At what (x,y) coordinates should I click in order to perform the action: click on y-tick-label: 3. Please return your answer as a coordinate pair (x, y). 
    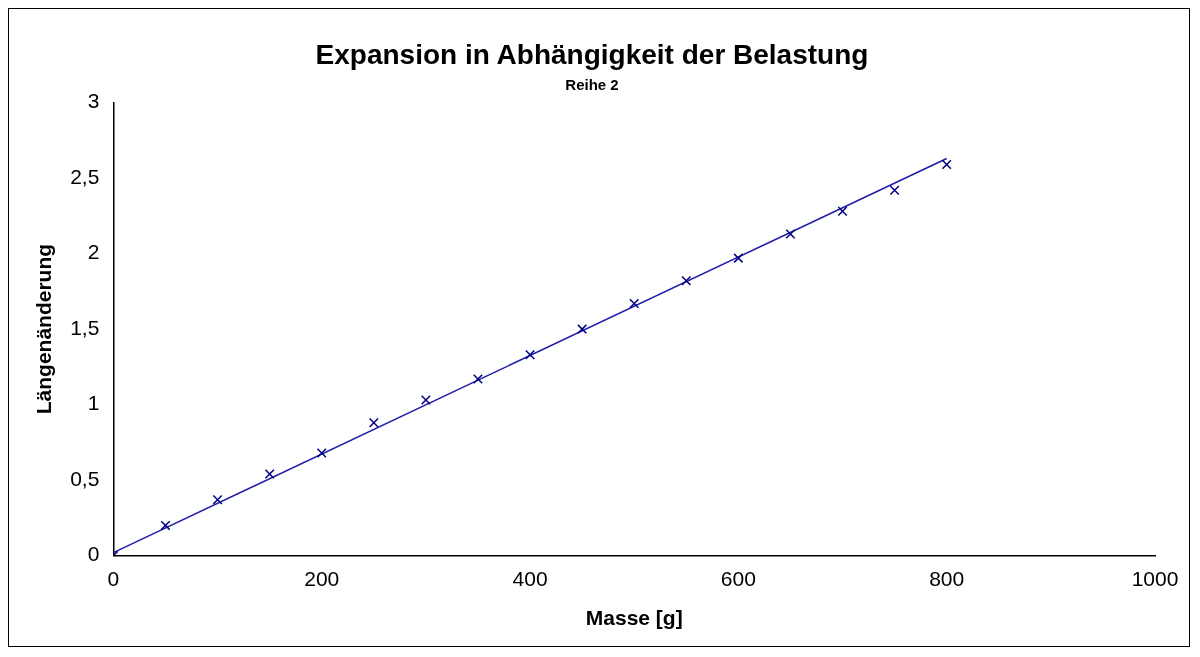
    Looking at the image, I should click on (93, 101).